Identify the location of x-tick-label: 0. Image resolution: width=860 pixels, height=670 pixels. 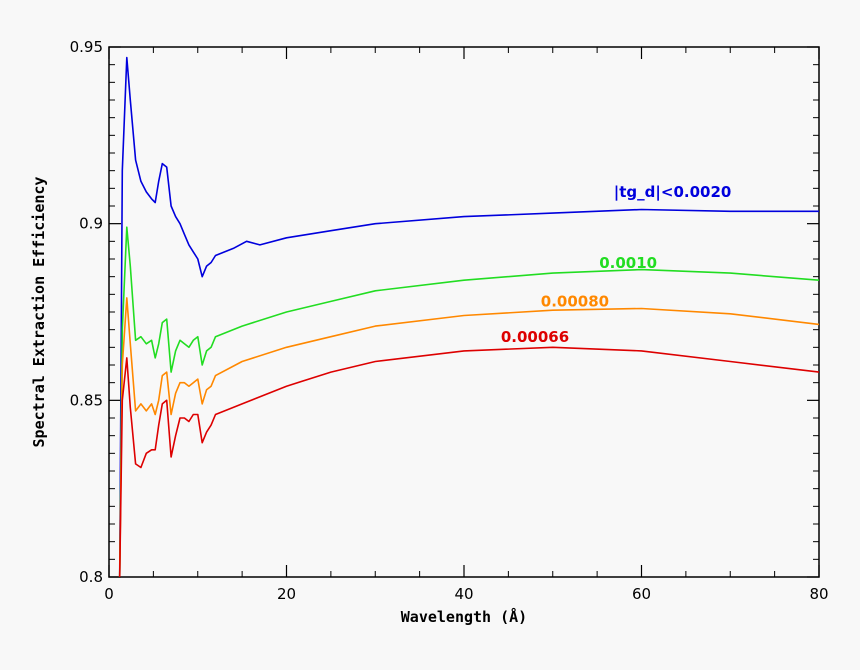
(109, 594).